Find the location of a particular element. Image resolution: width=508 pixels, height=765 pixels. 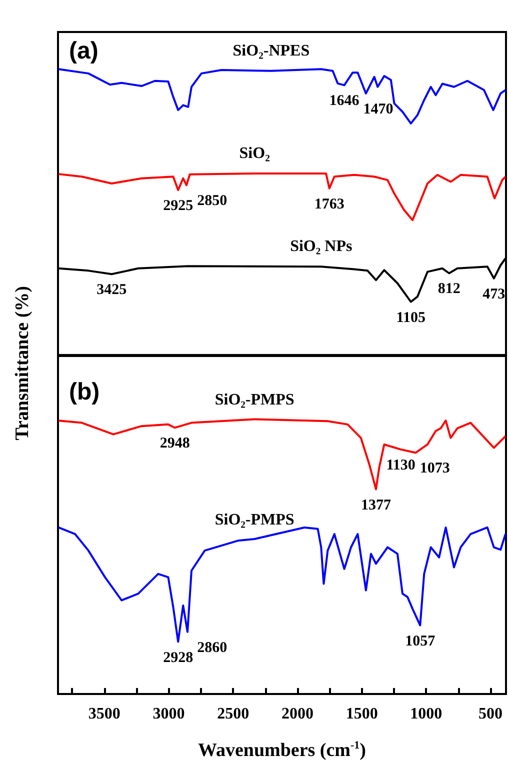

annotation: 1470 is located at coordinates (378, 109).